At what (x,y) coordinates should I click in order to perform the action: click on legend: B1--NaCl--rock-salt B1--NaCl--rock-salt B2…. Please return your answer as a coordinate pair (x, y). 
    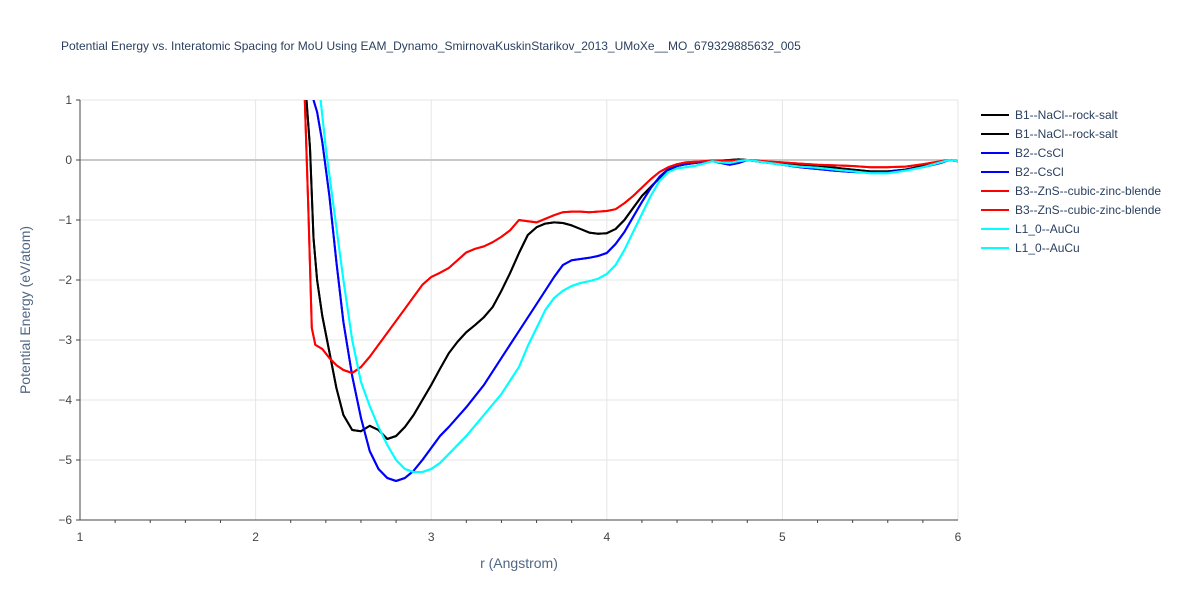
    Looking at the image, I should click on (1071, 181).